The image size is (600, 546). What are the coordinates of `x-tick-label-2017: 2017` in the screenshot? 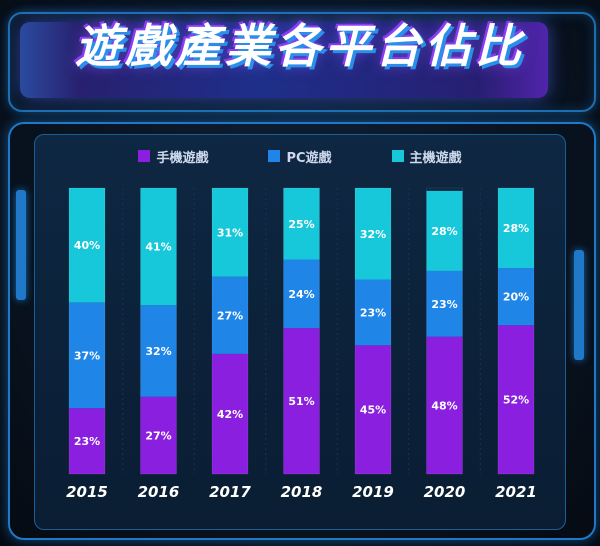 It's located at (230, 492).